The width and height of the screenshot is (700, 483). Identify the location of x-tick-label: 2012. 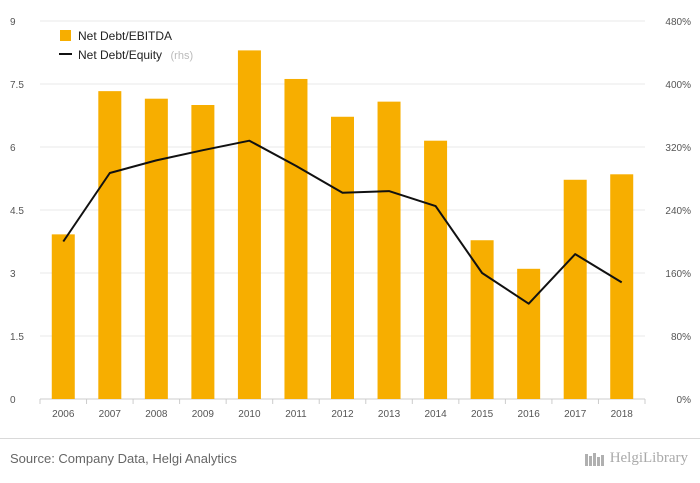
(342, 414).